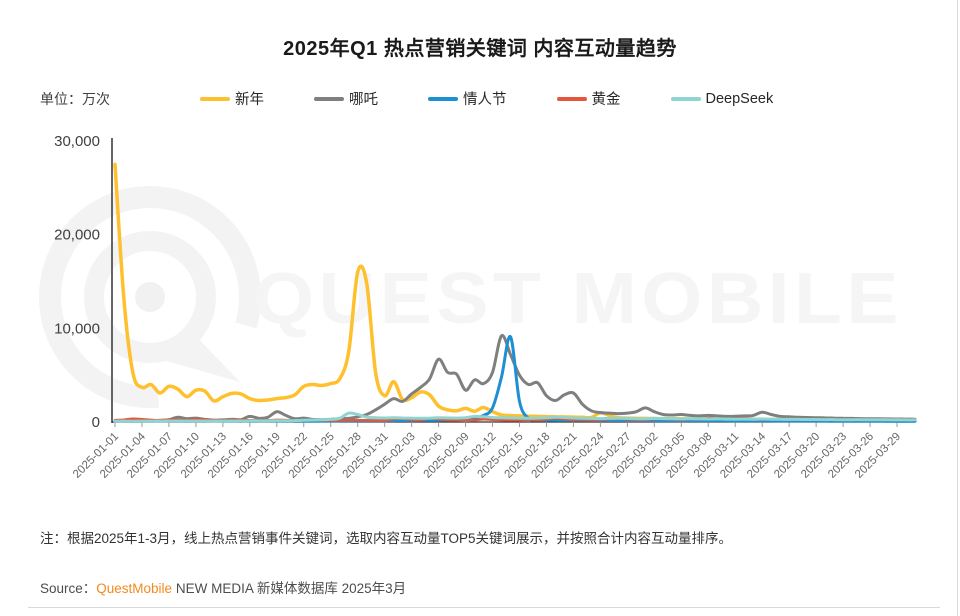 Image resolution: width=960 pixels, height=616 pixels. What do you see at coordinates (484, 607) in the screenshot?
I see `slide-bottom-border` at bounding box center [484, 607].